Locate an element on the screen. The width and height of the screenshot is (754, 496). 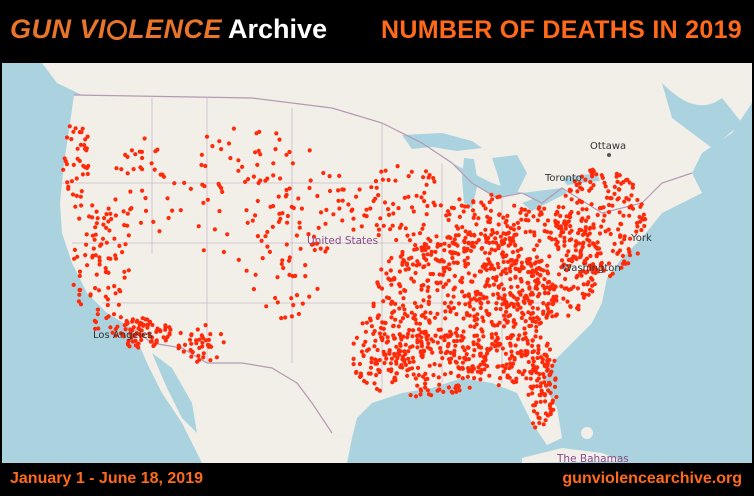
label-washington: Washington is located at coordinates (591, 268).